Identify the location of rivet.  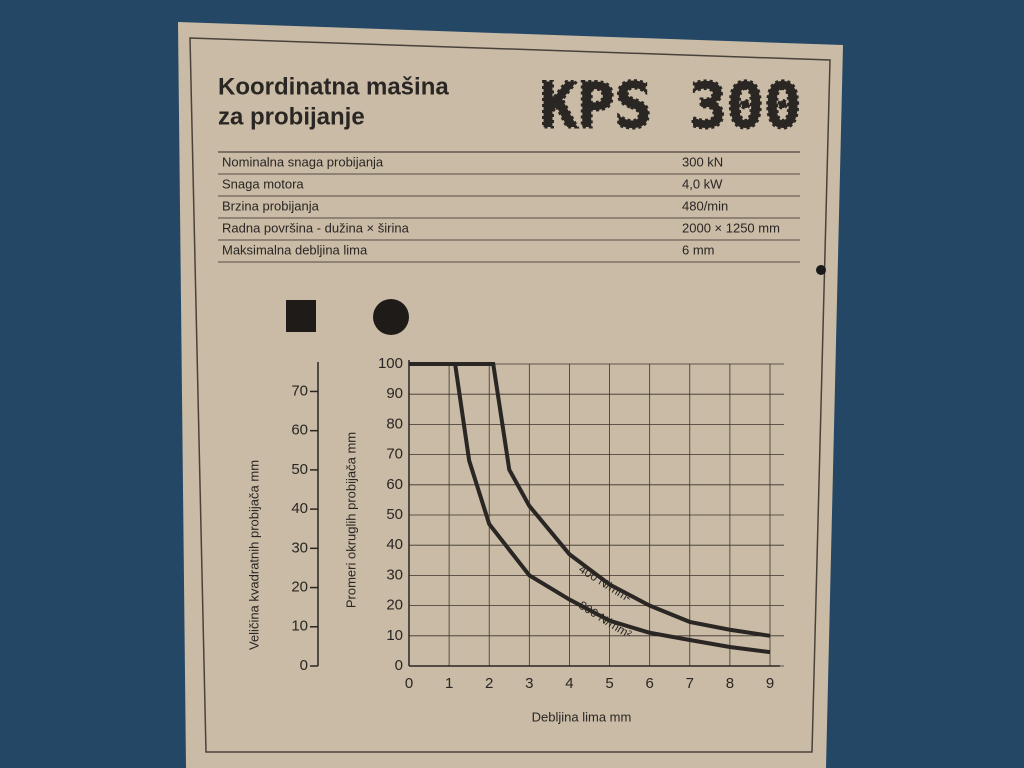
(821, 270).